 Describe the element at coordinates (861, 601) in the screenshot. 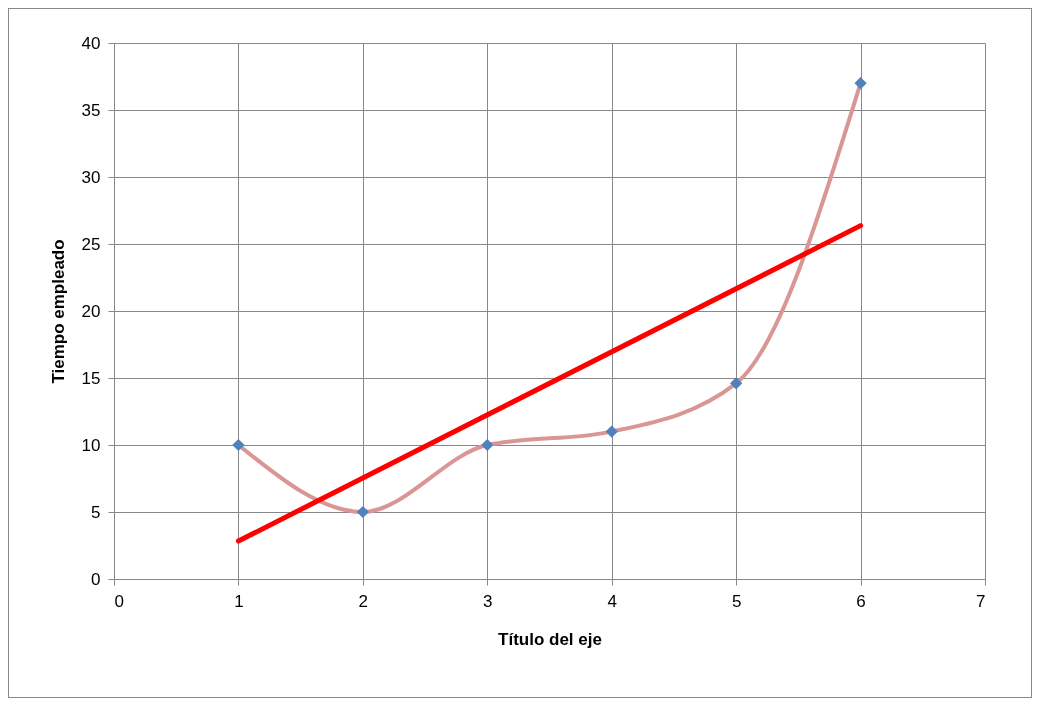

I see `x-tick-label: 6` at that location.